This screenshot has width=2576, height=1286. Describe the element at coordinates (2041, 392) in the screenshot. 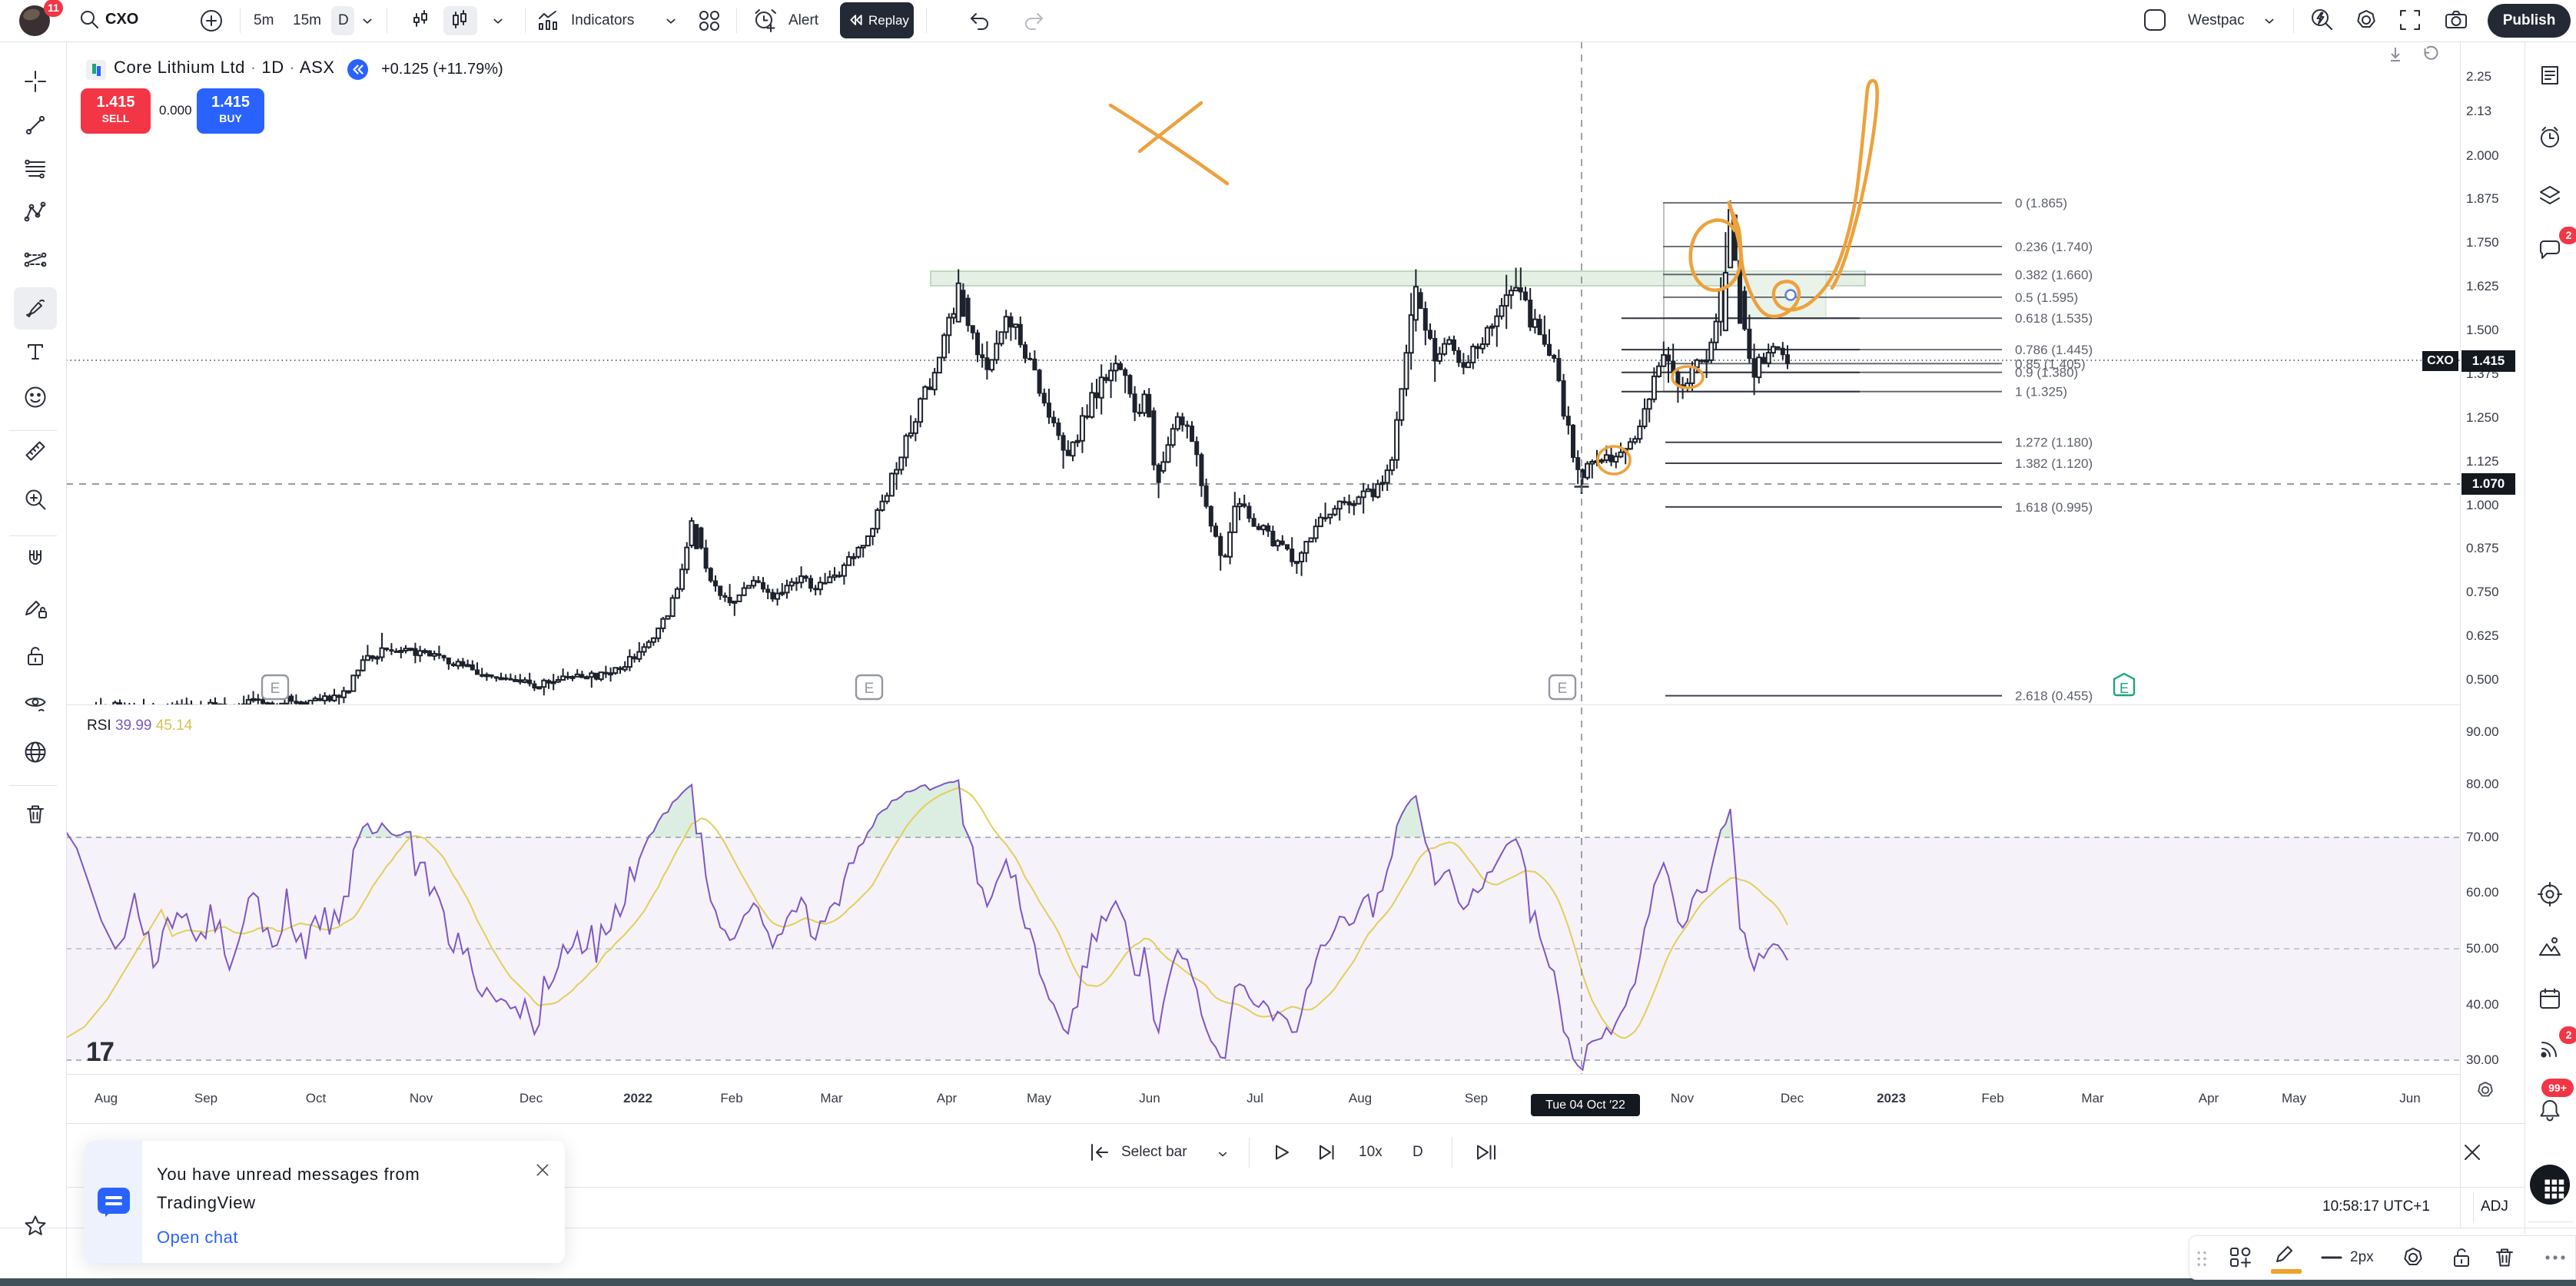

I see `svg-text: 1 (1.325)` at that location.